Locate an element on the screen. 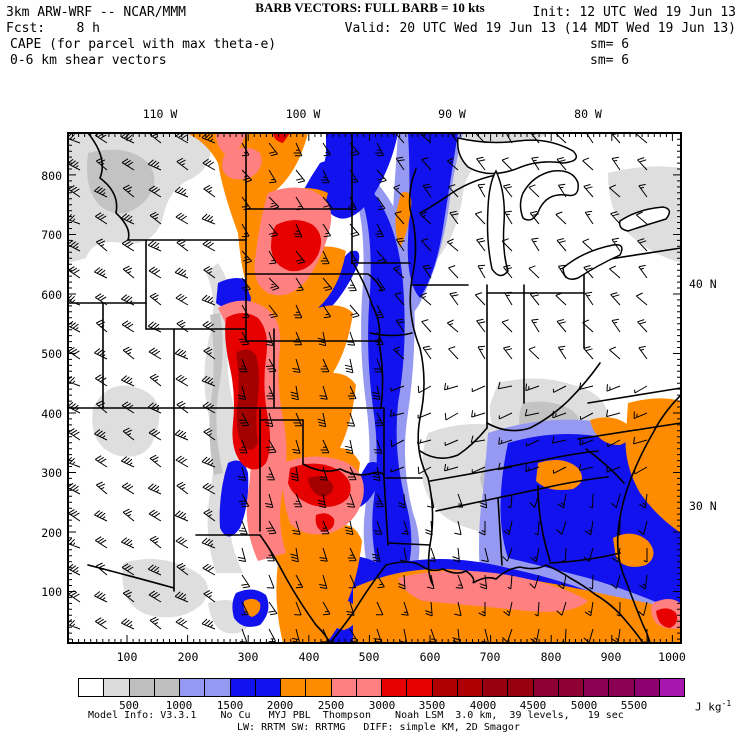 Image resolution: width=740 pixels, height=740 pixels. cape-colorbar is located at coordinates (381, 687).